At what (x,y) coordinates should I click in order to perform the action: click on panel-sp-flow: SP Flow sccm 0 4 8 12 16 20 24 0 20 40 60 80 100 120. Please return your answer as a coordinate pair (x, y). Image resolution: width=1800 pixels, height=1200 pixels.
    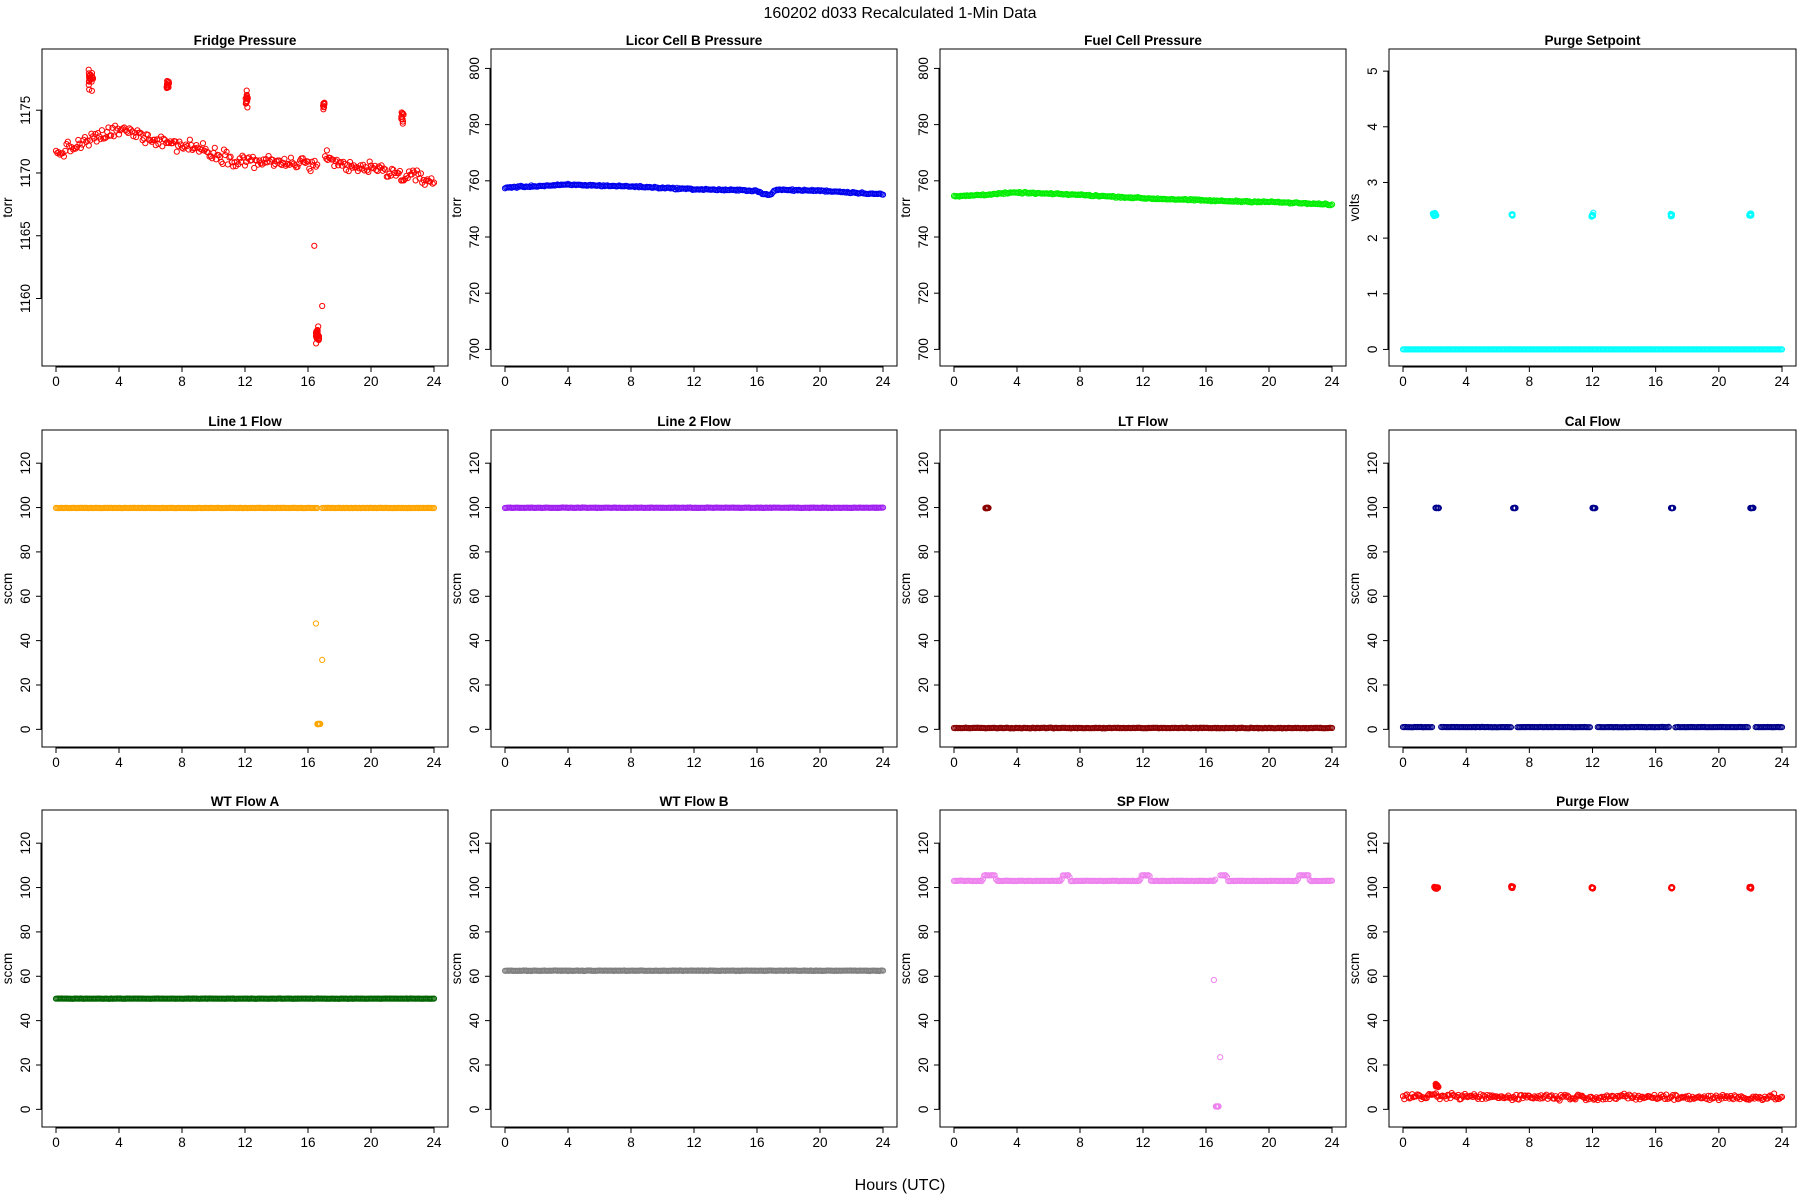
    Looking at the image, I should click on (1122, 972).